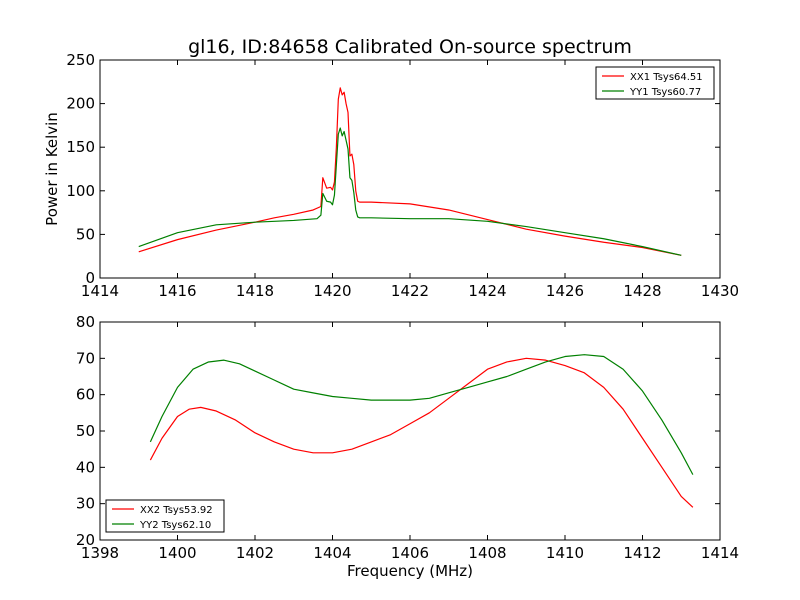 The width and height of the screenshot is (800, 600). I want to click on x-tick-label: 1402, so click(255, 553).